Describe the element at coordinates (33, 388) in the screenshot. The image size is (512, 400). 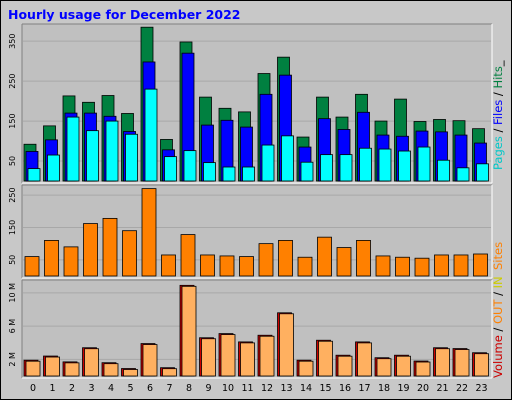
I see `x-tick-label: 0` at that location.